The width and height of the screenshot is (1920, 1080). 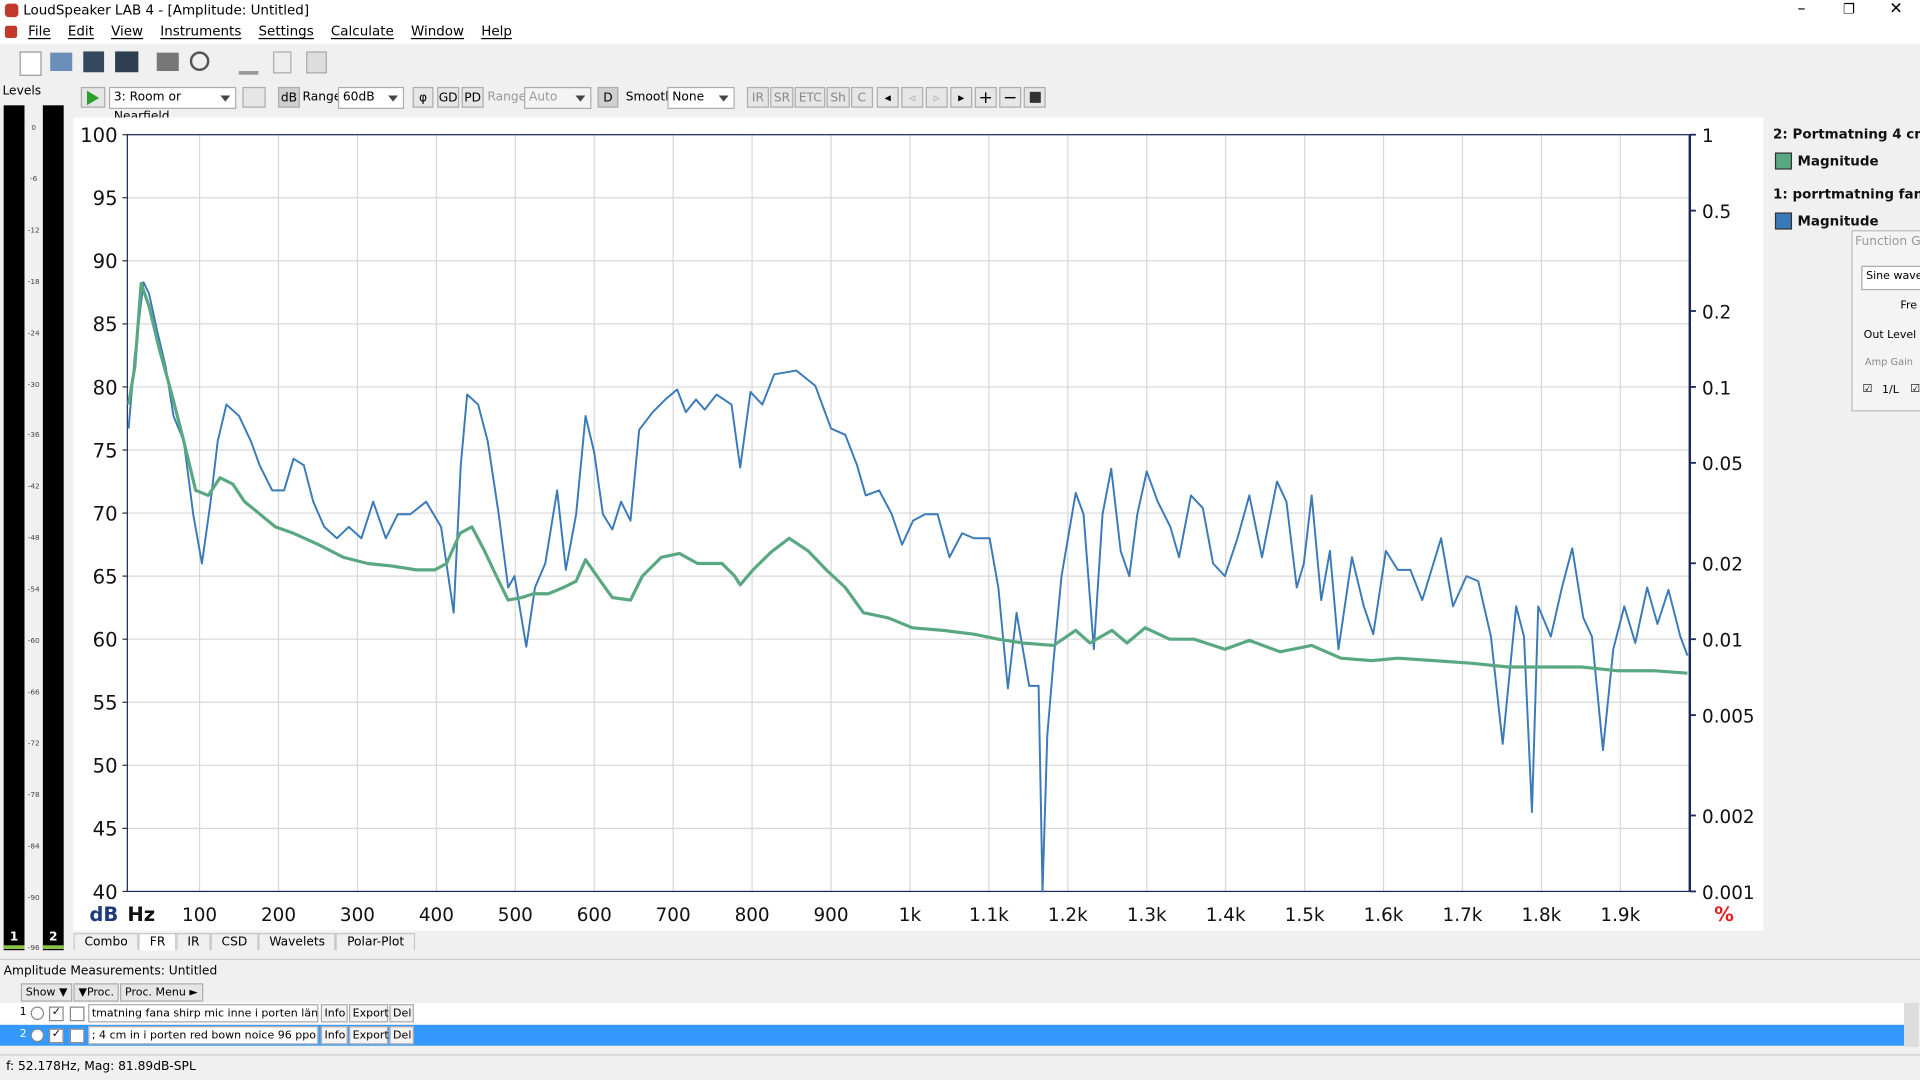 What do you see at coordinates (33, 795) in the screenshot?
I see `level-tick: -78` at bounding box center [33, 795].